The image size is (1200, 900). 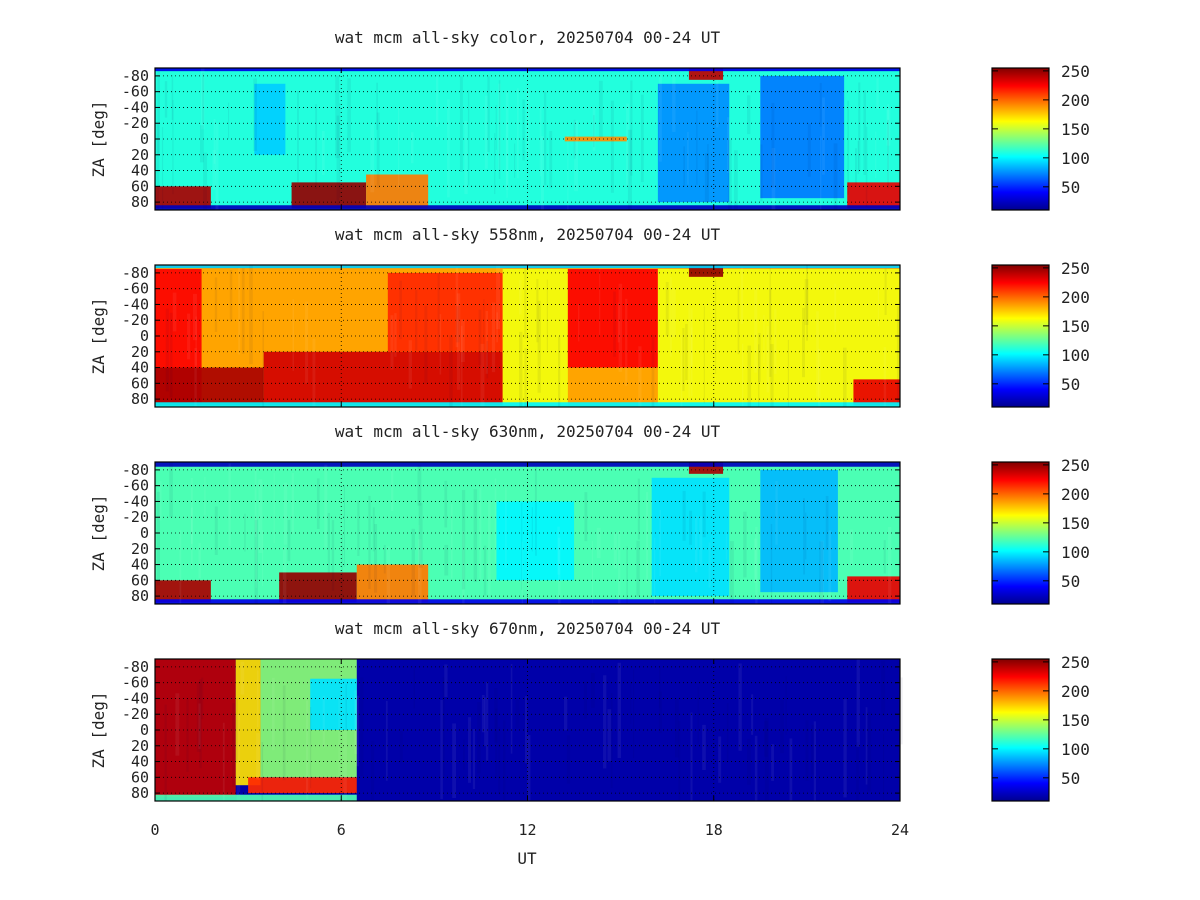 I want to click on y-tick-label: 0, so click(x=144, y=730).